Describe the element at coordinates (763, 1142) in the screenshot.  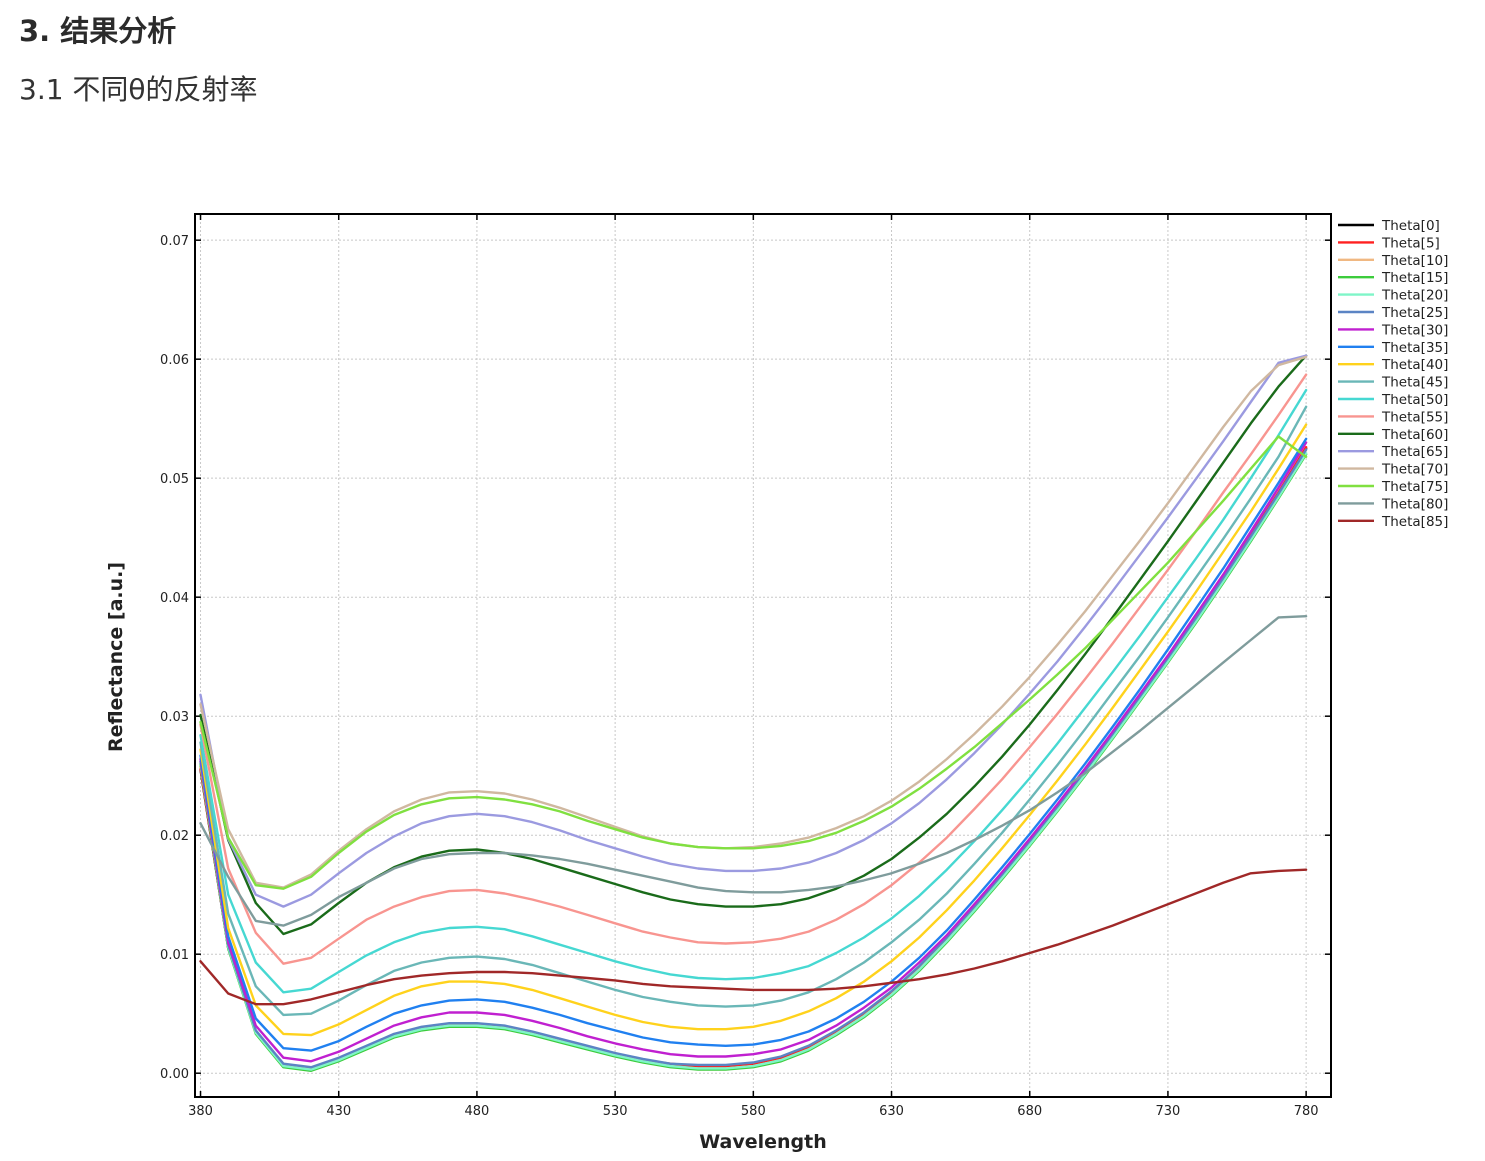
I see `x-axis-title: Wavelength` at that location.